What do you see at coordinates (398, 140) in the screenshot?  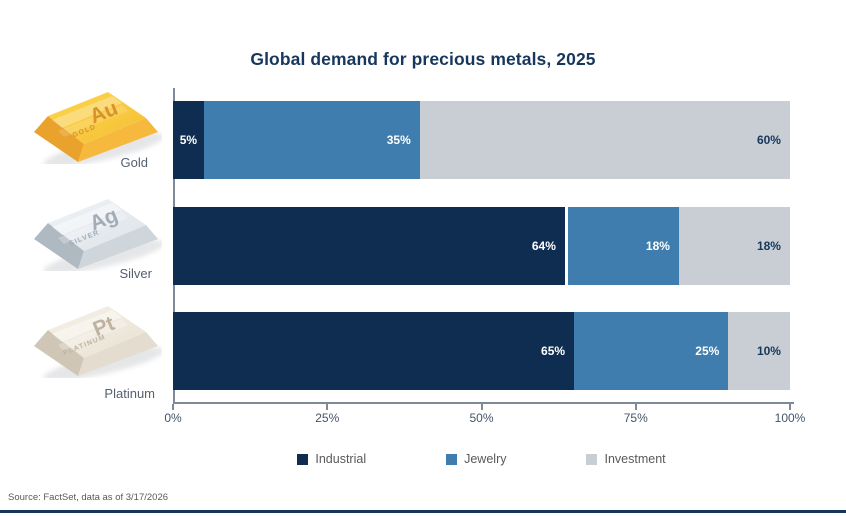 I see `segment-value-label: 35%` at bounding box center [398, 140].